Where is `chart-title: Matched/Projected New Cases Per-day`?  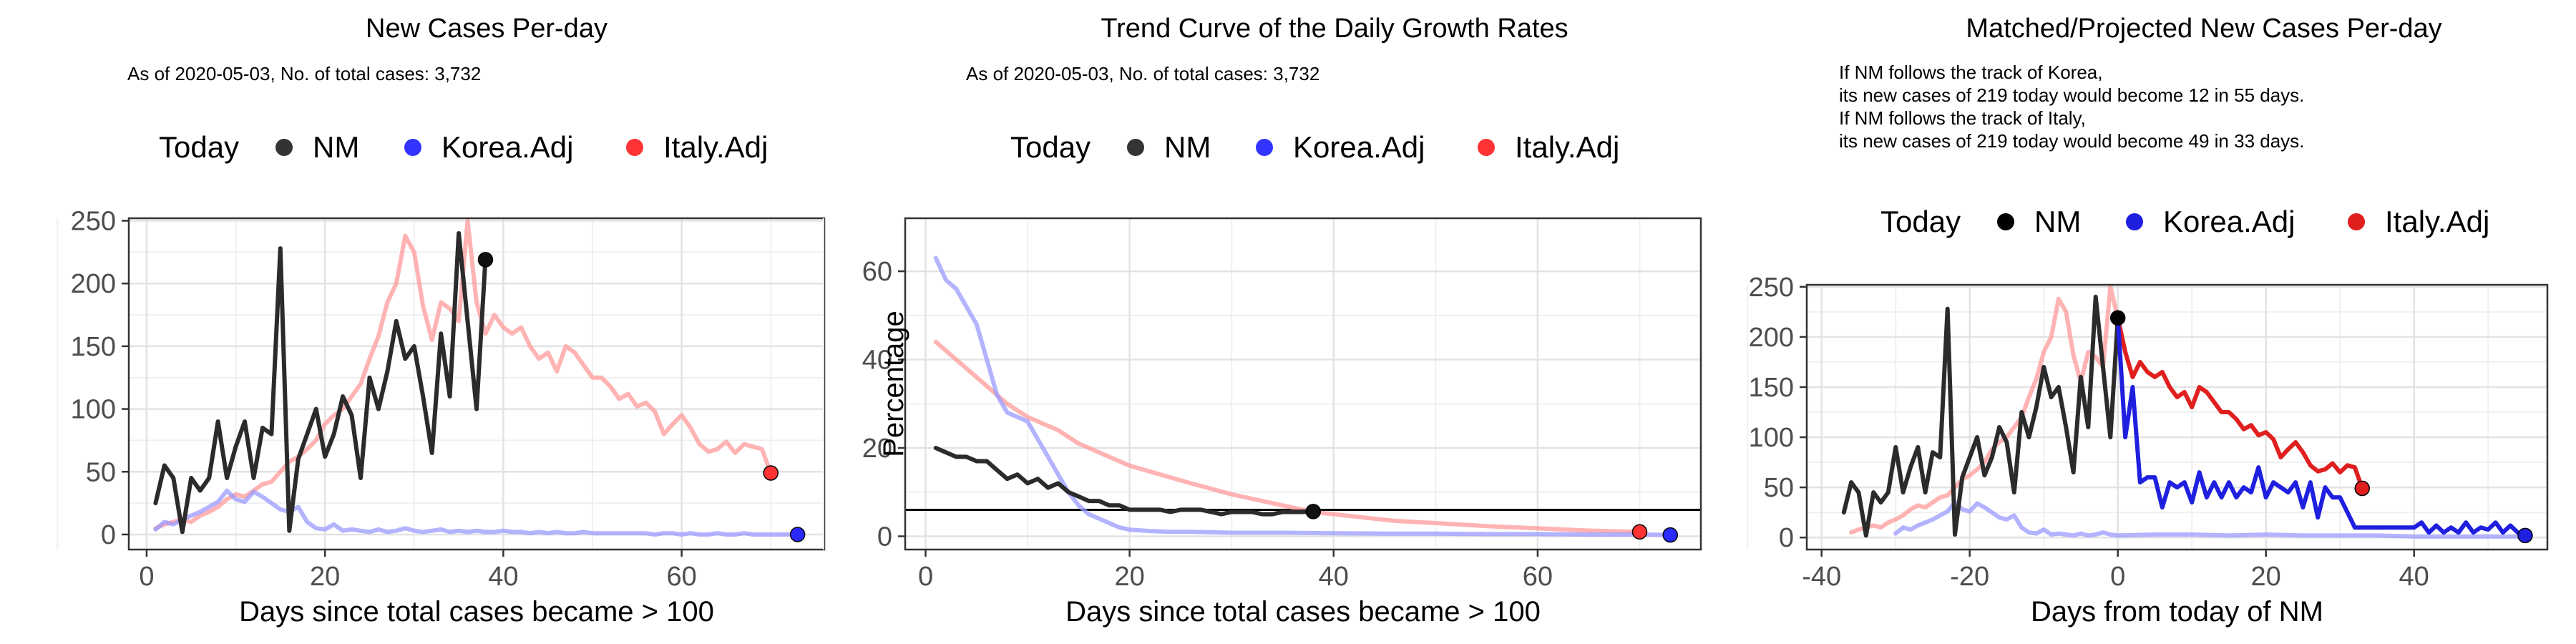
chart-title: Matched/Projected New Cases Per-day is located at coordinates (2203, 29).